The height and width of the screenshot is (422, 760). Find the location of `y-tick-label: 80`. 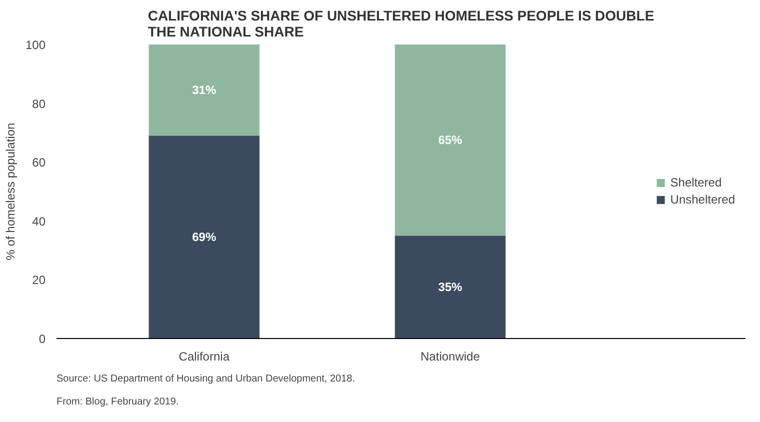

y-tick-label: 80 is located at coordinates (39, 103).